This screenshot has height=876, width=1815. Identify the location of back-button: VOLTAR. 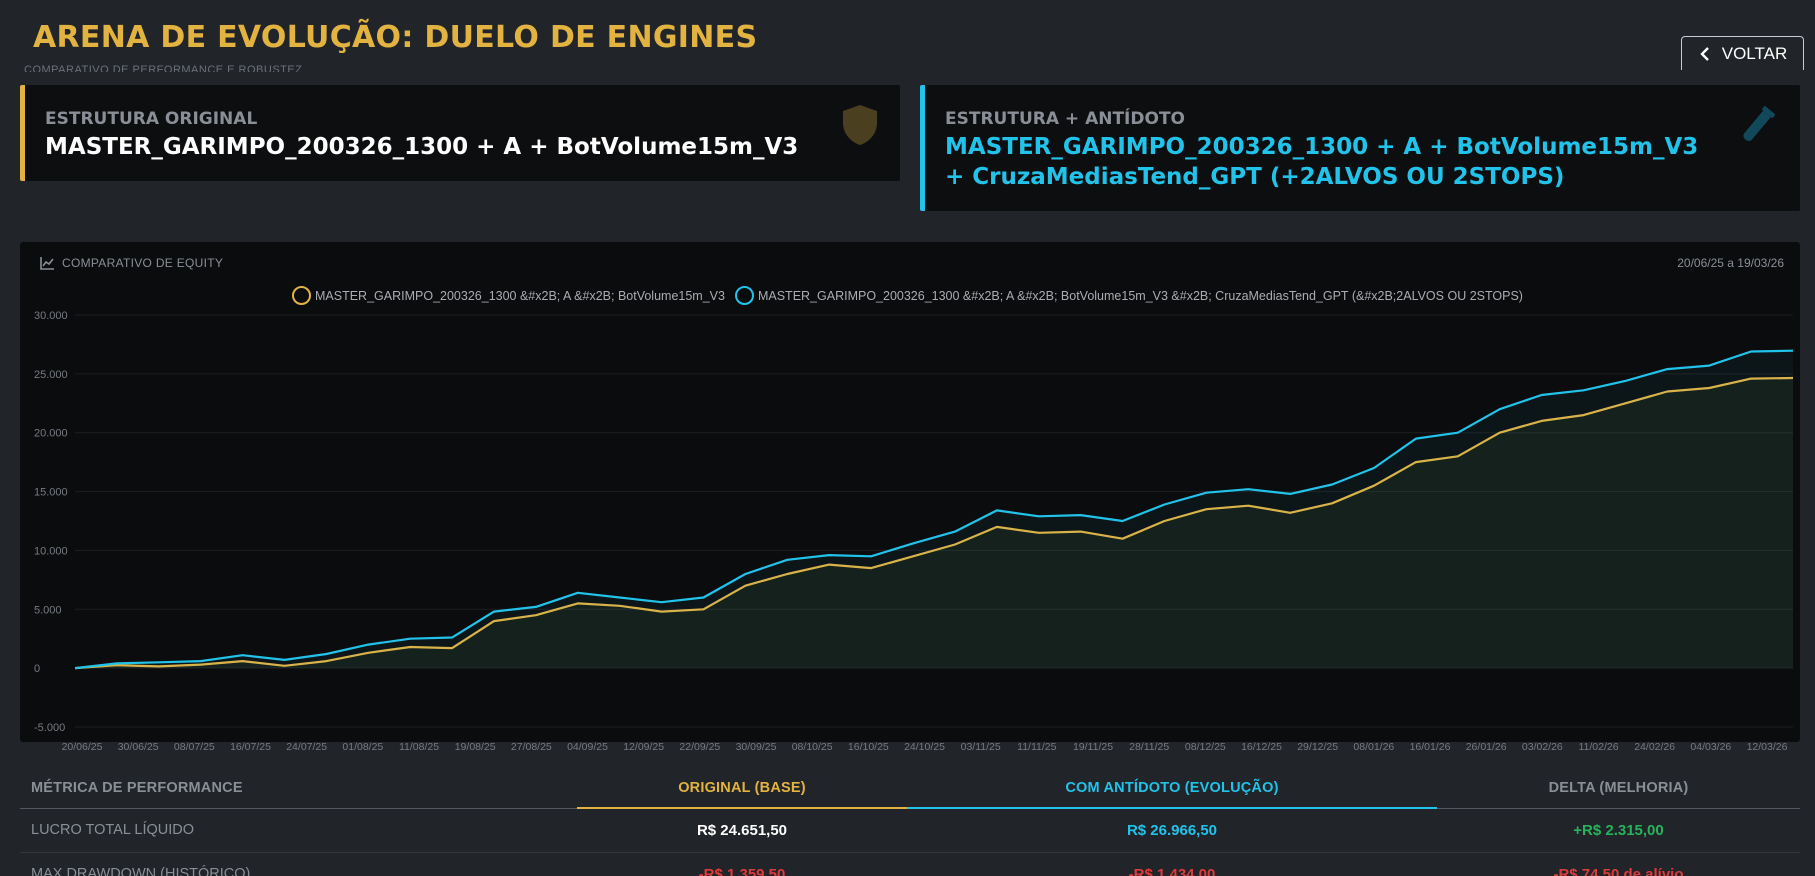
(1742, 53).